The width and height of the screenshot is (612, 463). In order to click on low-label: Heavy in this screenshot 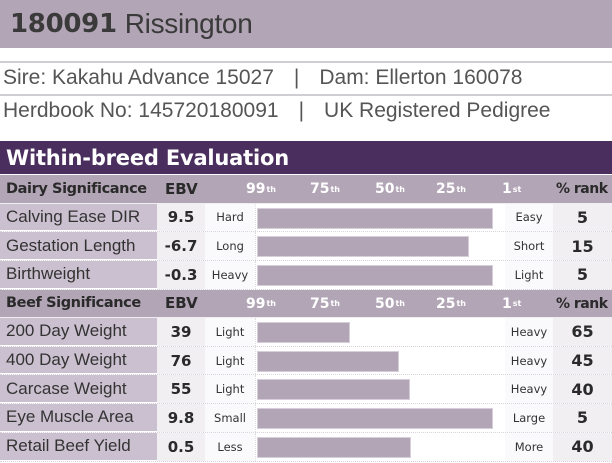, I will do `click(230, 274)`.